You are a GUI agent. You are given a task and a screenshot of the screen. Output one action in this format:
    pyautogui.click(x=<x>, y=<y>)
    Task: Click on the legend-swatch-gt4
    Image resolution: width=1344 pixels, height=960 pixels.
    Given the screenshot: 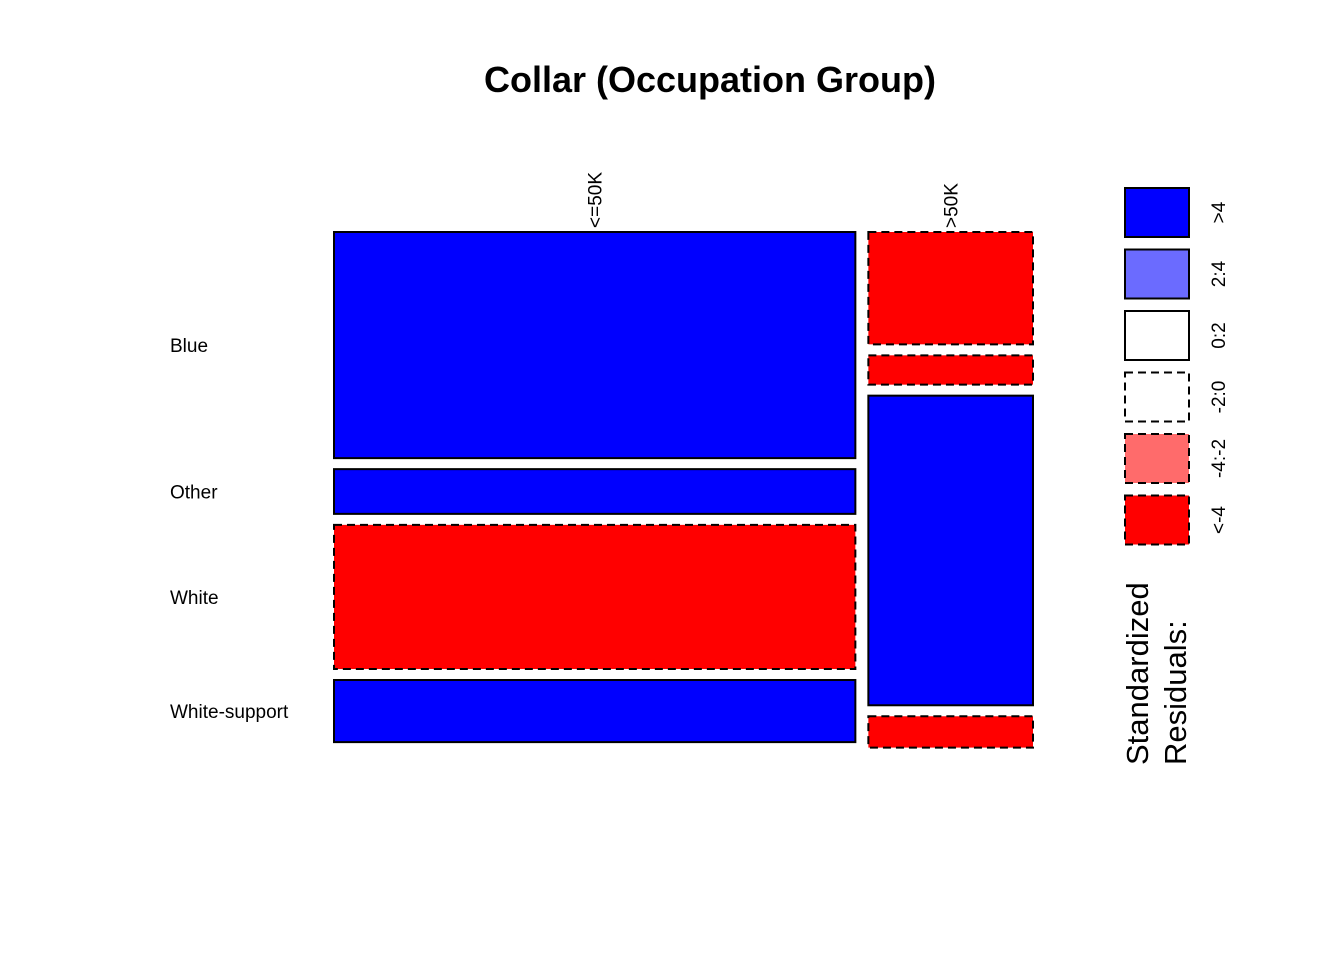 What is the action you would take?
    pyautogui.click(x=1157, y=212)
    